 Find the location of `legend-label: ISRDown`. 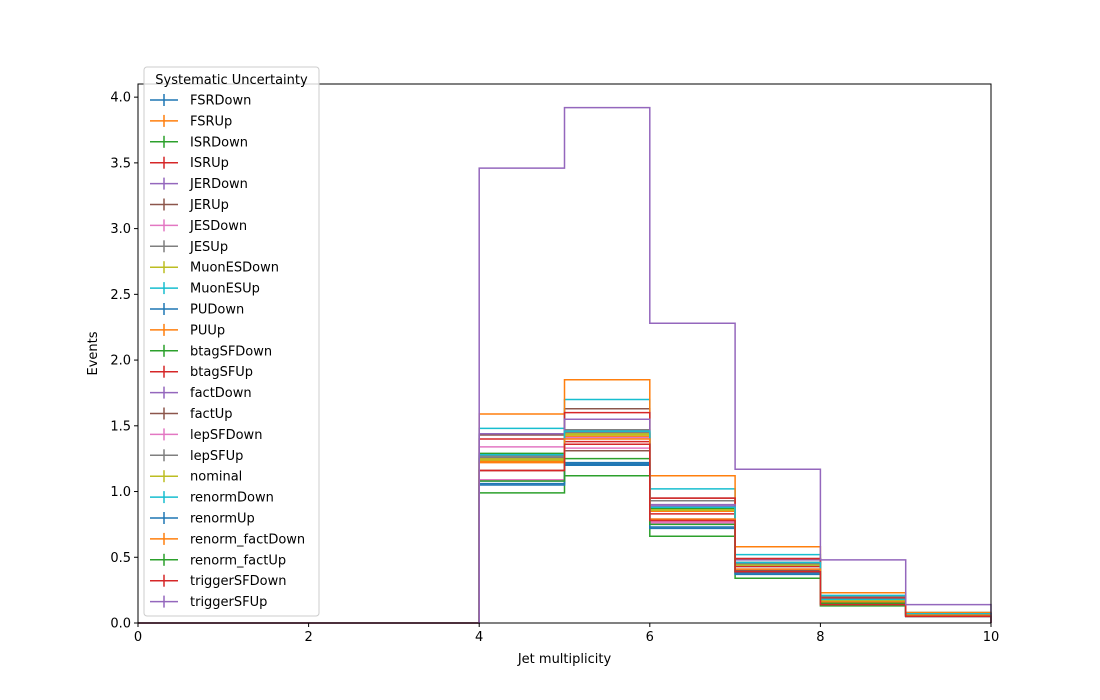

legend-label: ISRDown is located at coordinates (219, 142).